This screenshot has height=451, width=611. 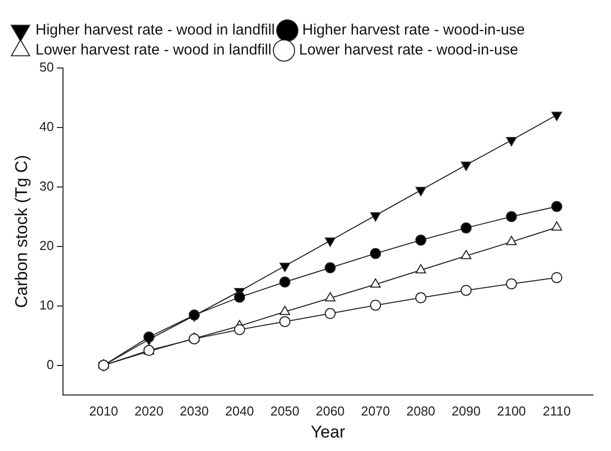 I want to click on legend-label: Lower harvest rate - wood-in-use, so click(x=408, y=50).